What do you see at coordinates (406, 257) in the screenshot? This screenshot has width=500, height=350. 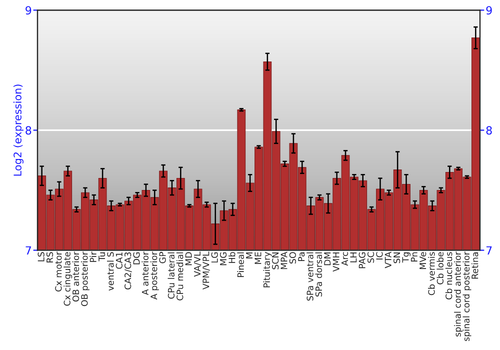 I see `x-tick-label: Tg` at bounding box center [406, 257].